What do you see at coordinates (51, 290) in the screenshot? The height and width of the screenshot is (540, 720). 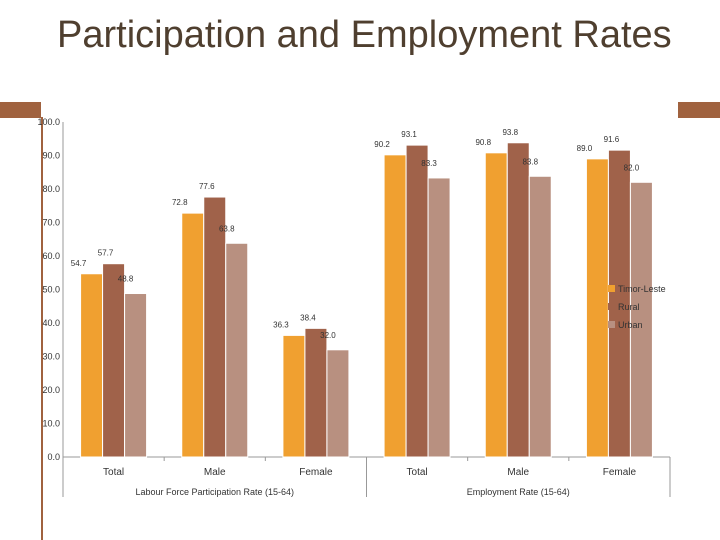 I see `y-tick-label: 50.0` at bounding box center [51, 290].